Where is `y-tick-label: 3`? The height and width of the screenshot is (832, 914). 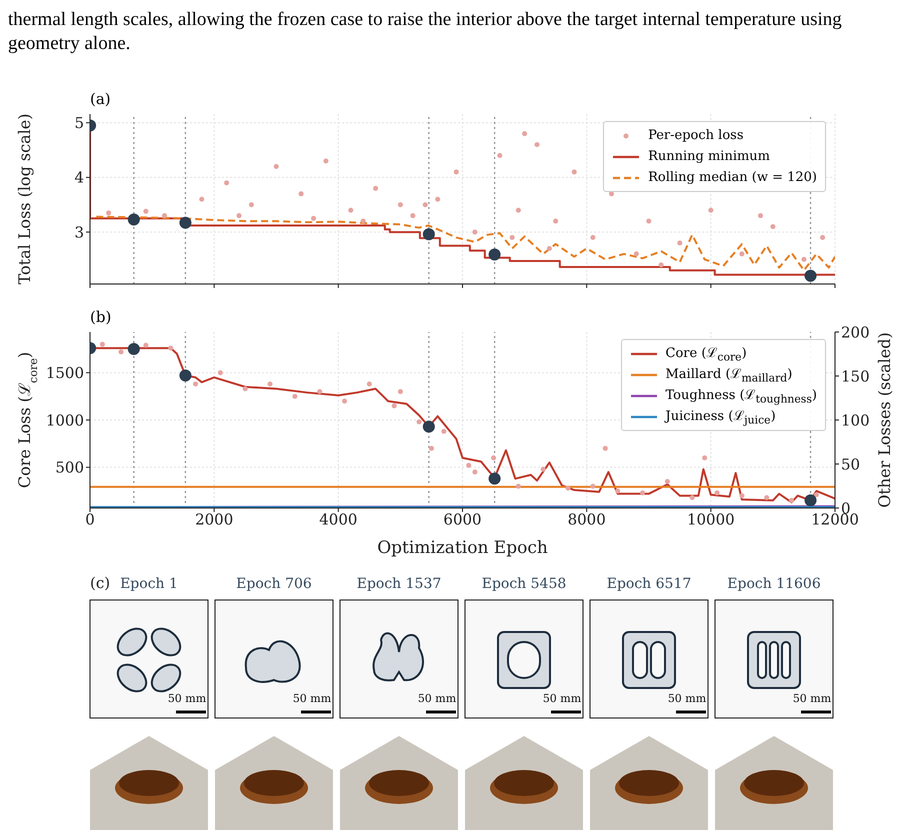 y-tick-label: 3 is located at coordinates (79, 232).